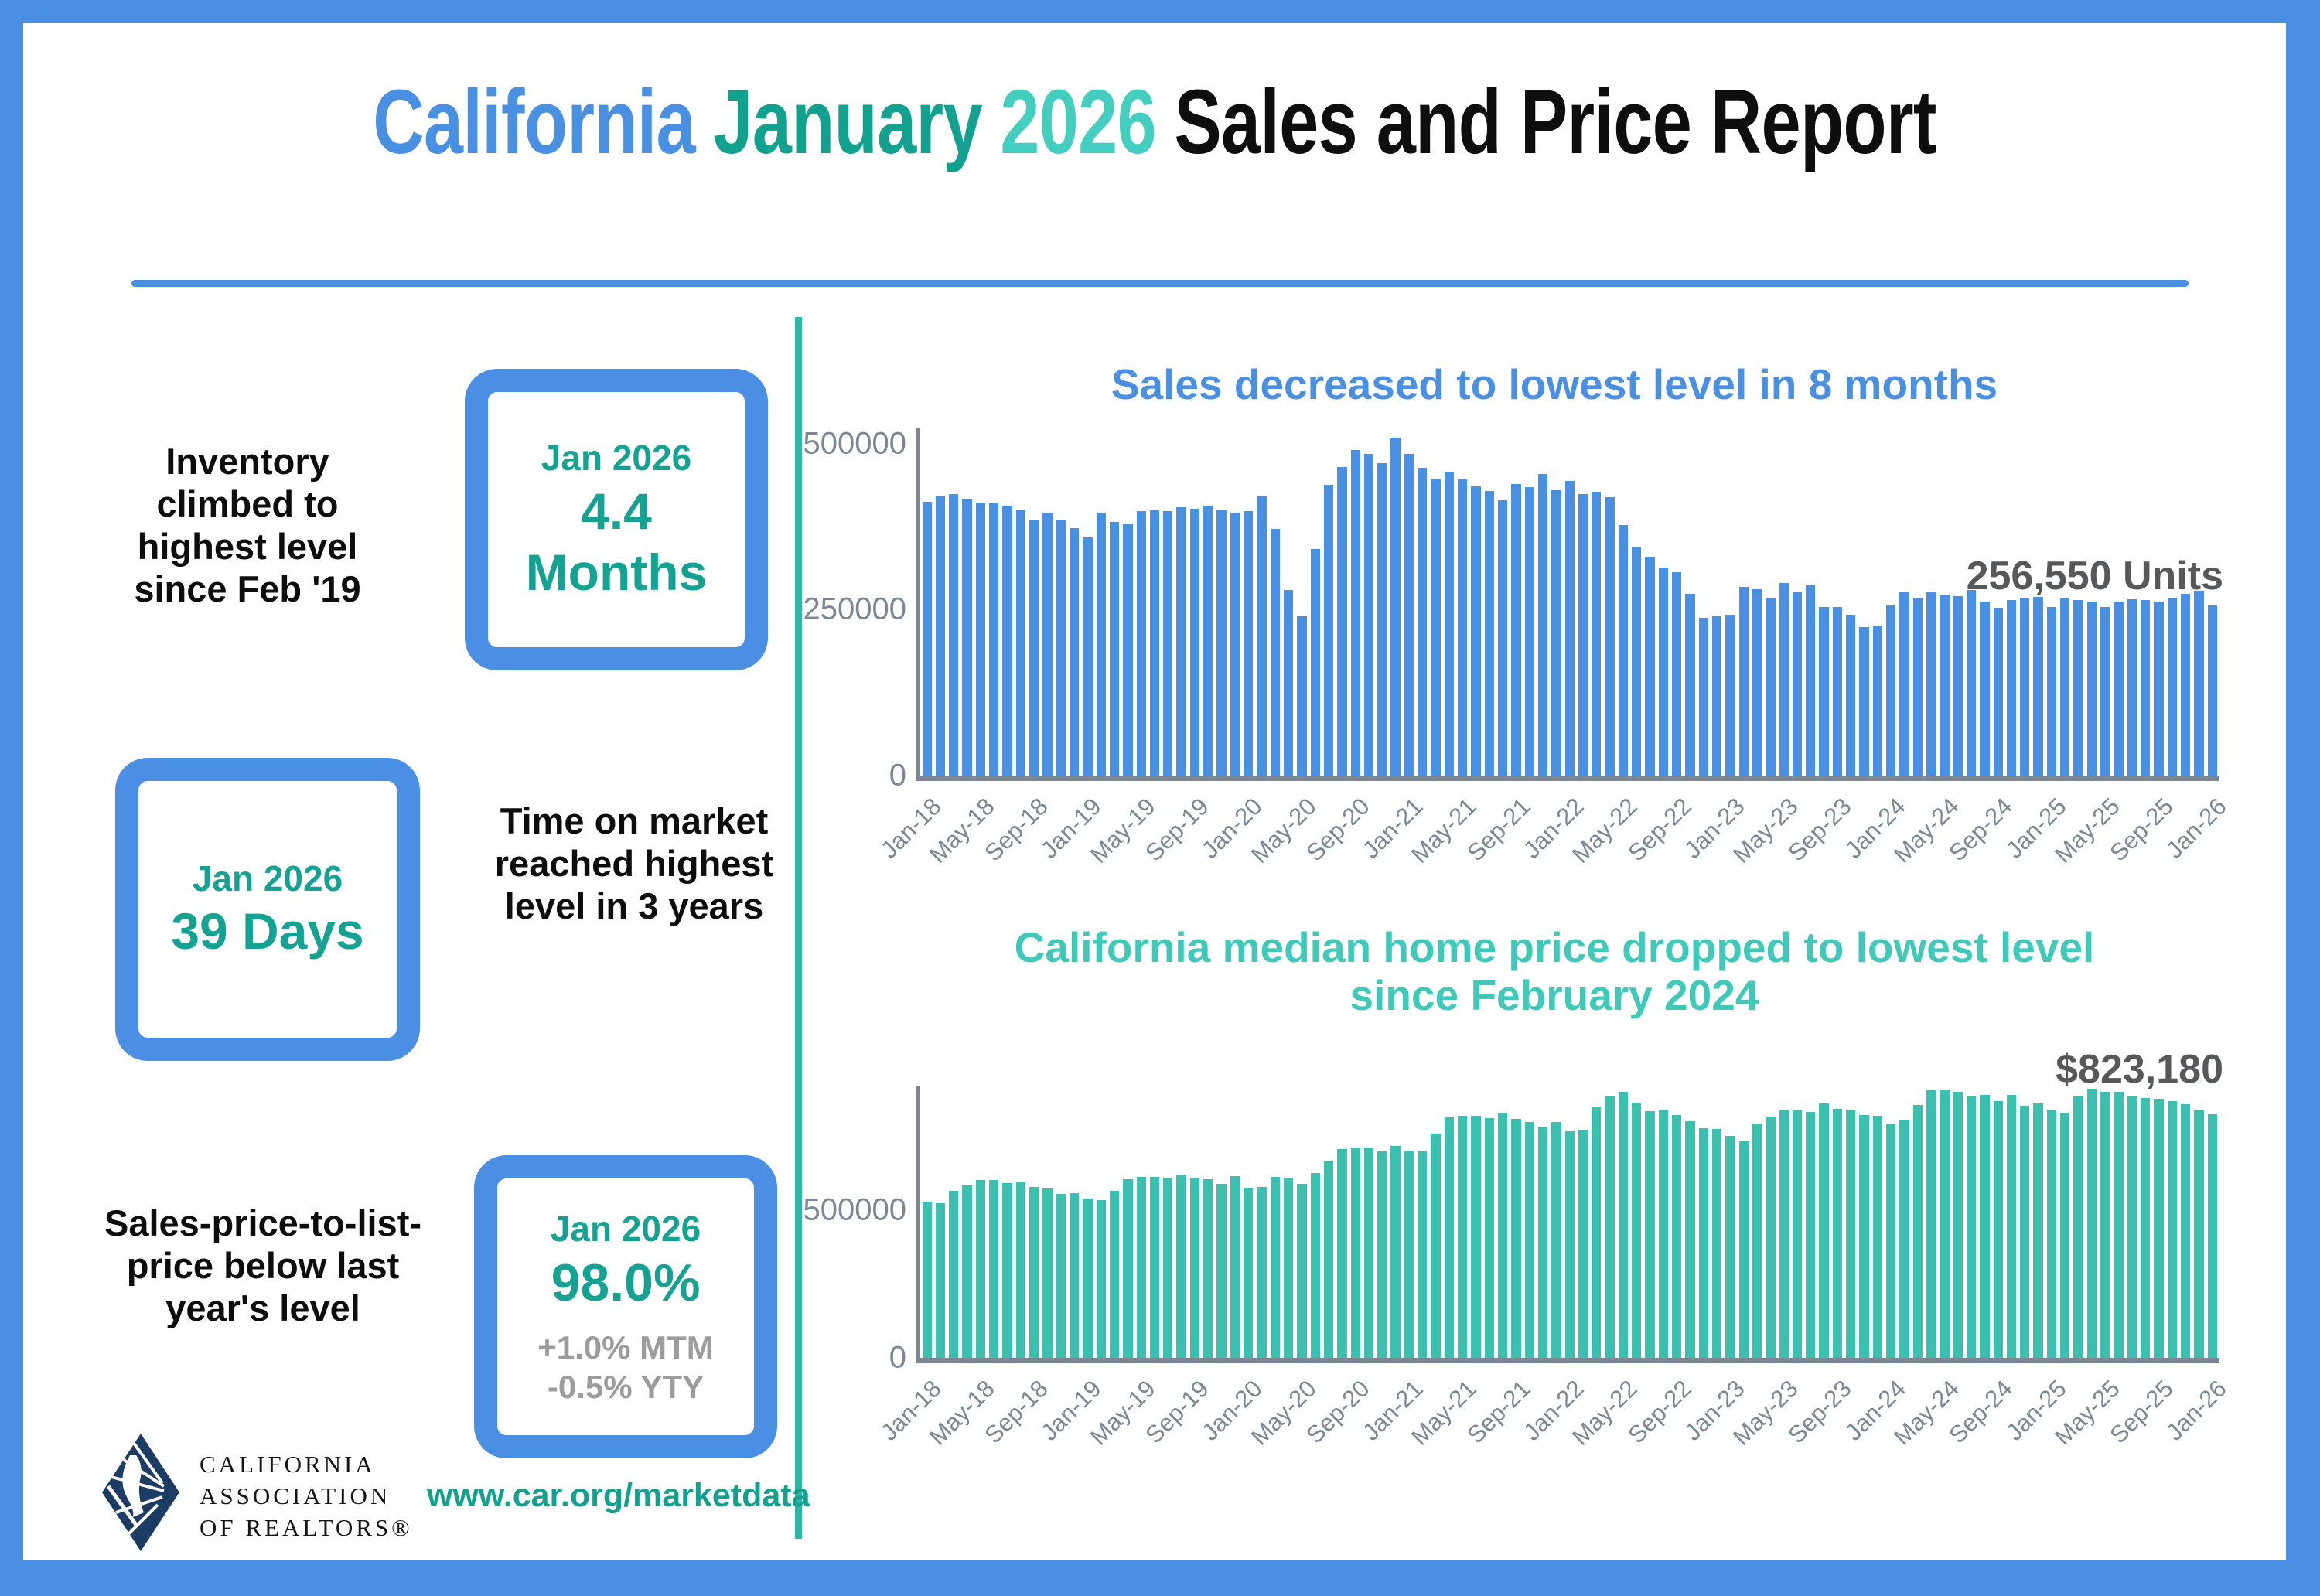 This screenshot has height=1596, width=2320. What do you see at coordinates (854, 609) in the screenshot?
I see `y-axis-tick-label: 250000` at bounding box center [854, 609].